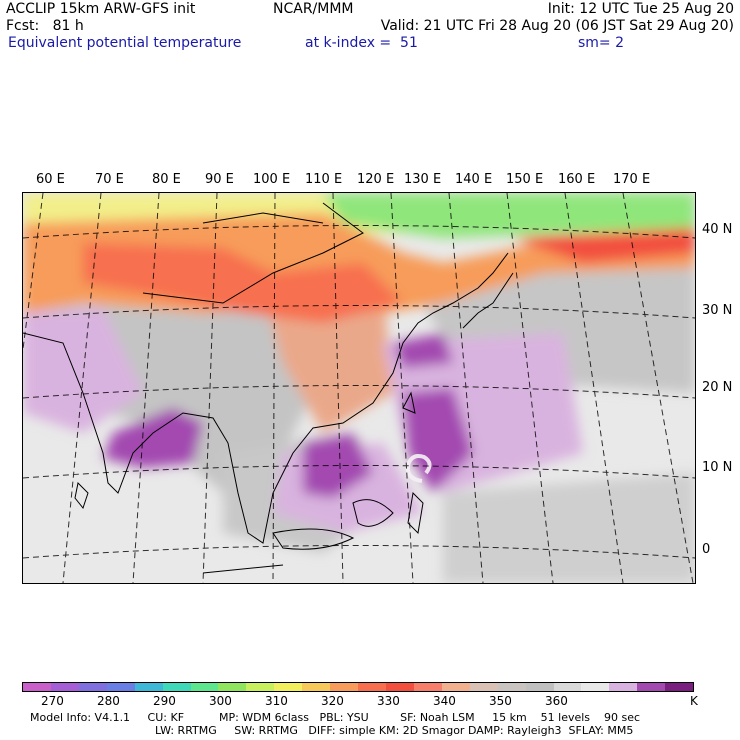 This screenshot has width=740, height=740. Describe the element at coordinates (101, 9) in the screenshot. I see `header-title: ACCLIP 15km ARW-GFS init` at that location.